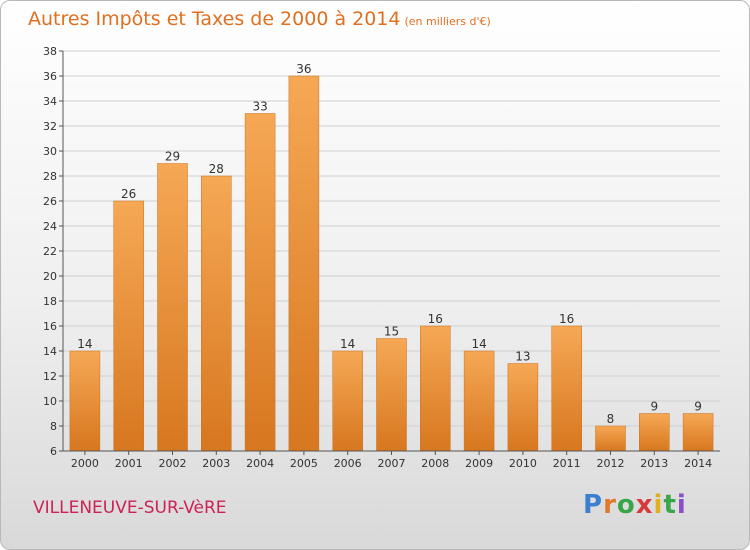 Image resolution: width=750 pixels, height=550 pixels. I want to click on y-tick-label: 28, so click(50, 176).